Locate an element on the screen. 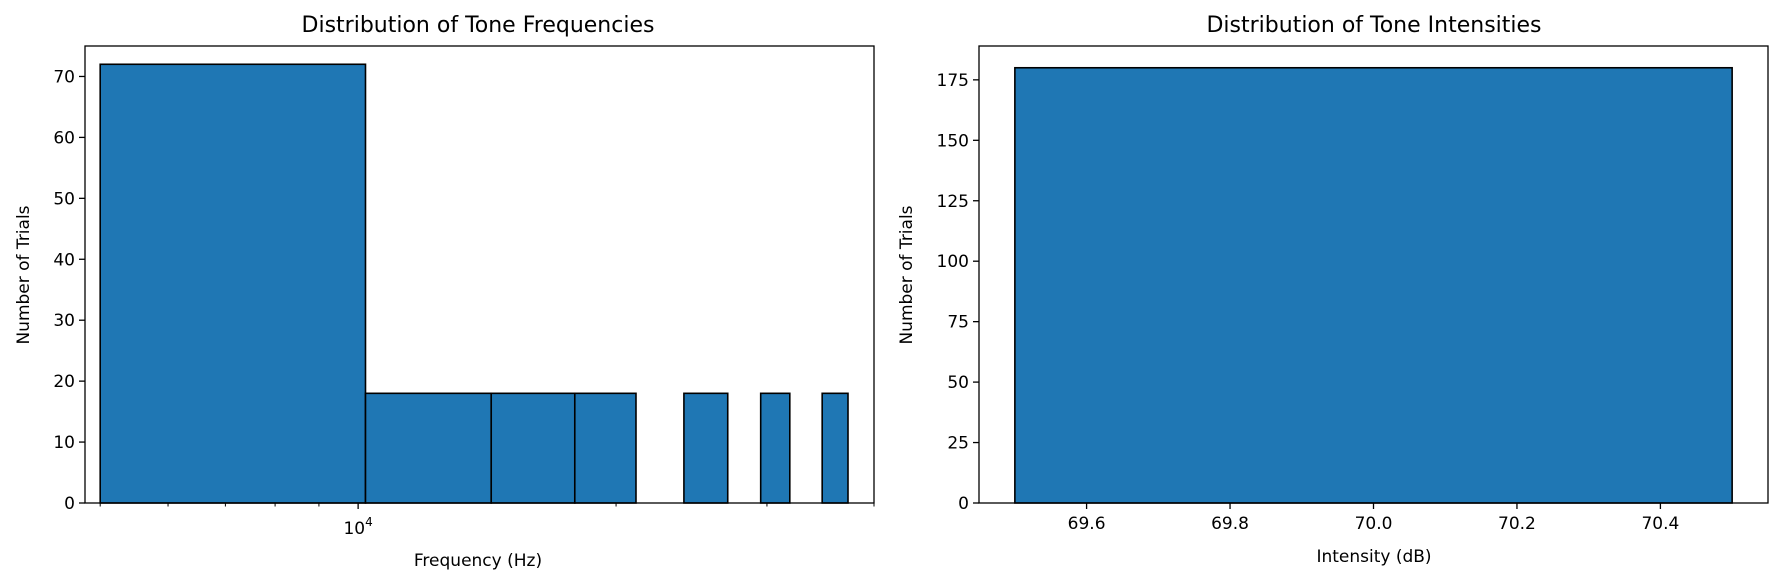 The width and height of the screenshot is (1784, 586). y-tick-label-0-1: 10 is located at coordinates (64, 443).